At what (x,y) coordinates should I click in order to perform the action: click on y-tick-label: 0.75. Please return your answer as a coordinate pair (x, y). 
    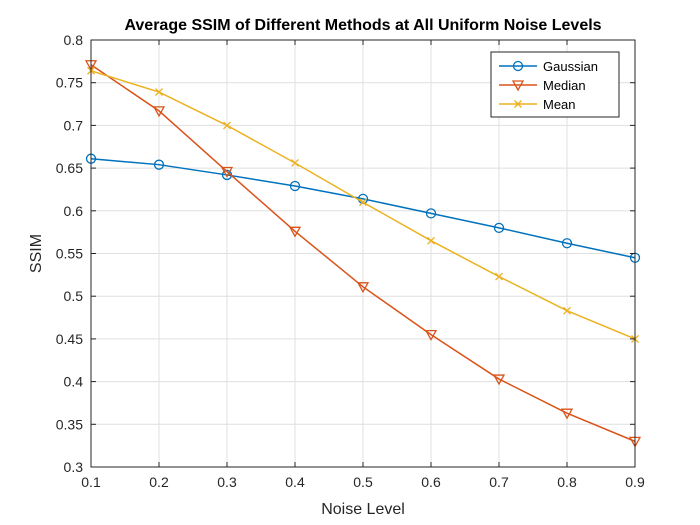
    Looking at the image, I should click on (69, 83).